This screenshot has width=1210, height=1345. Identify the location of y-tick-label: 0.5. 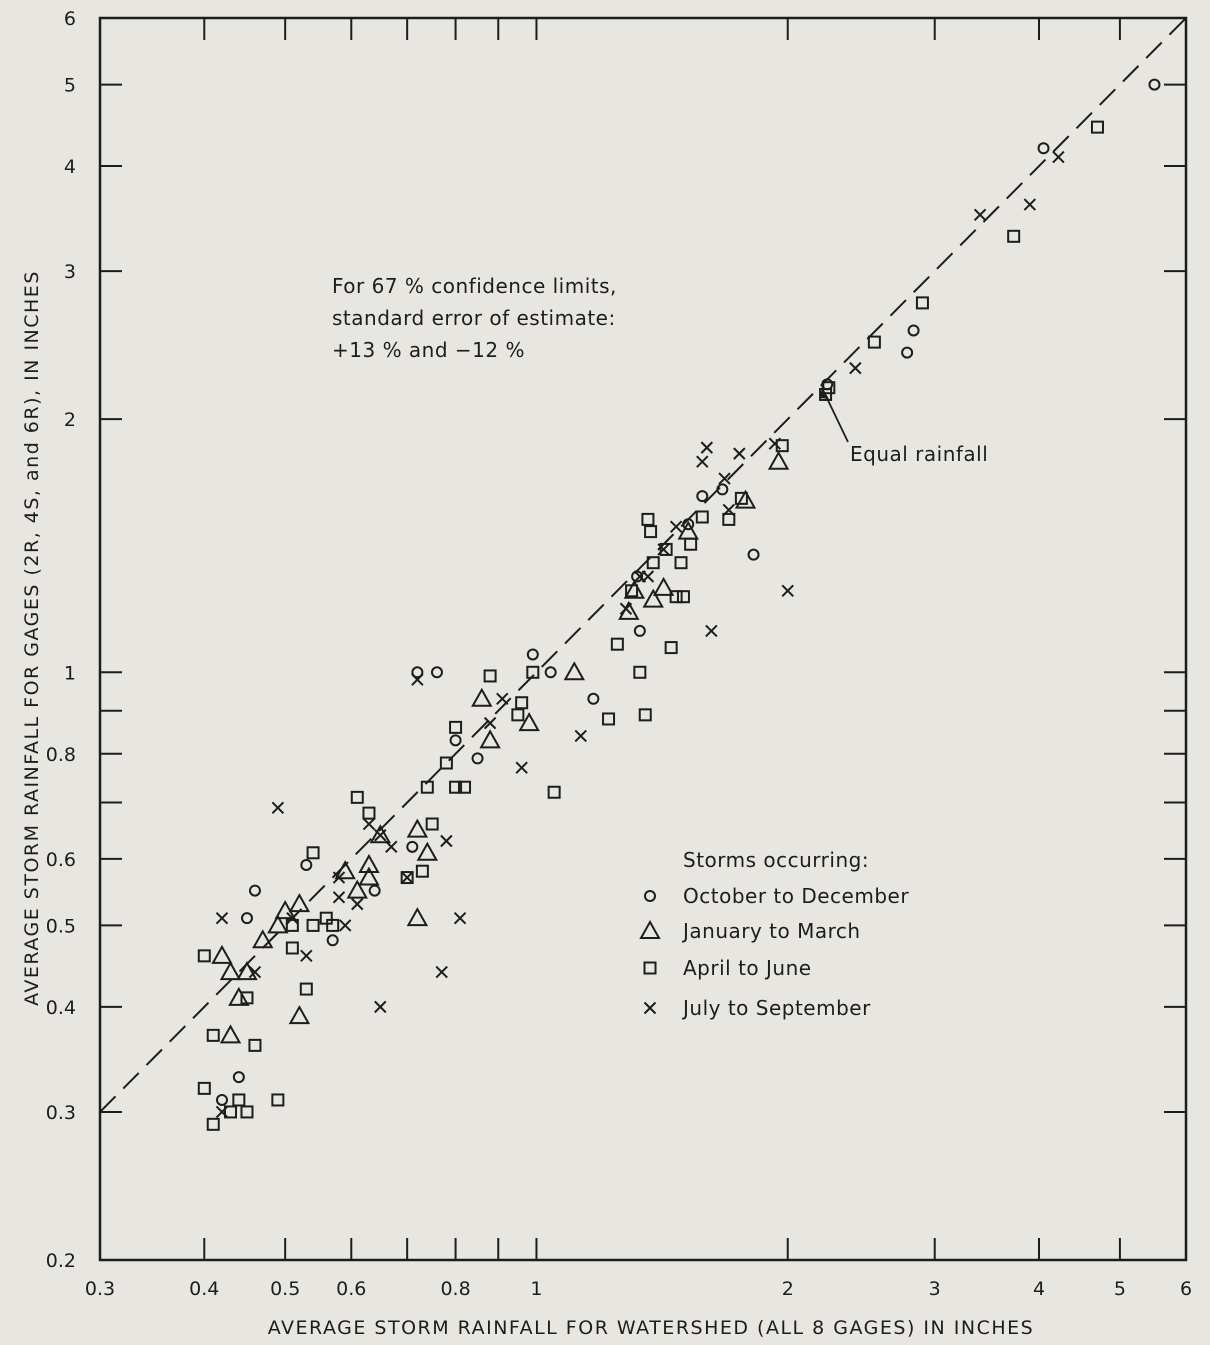
(61, 926).